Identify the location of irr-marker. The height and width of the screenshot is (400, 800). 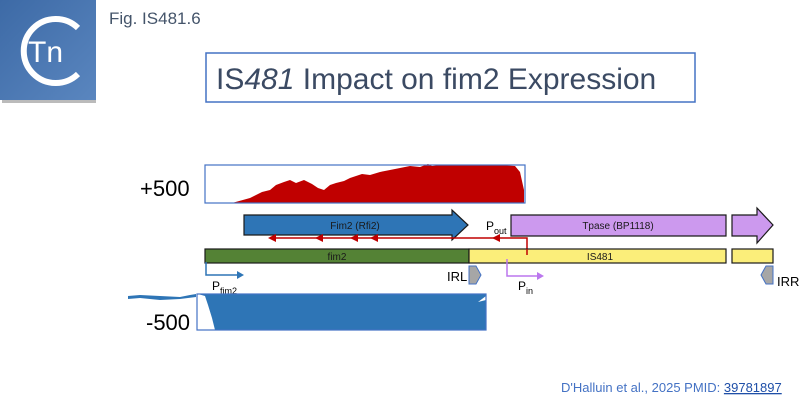
(767, 275).